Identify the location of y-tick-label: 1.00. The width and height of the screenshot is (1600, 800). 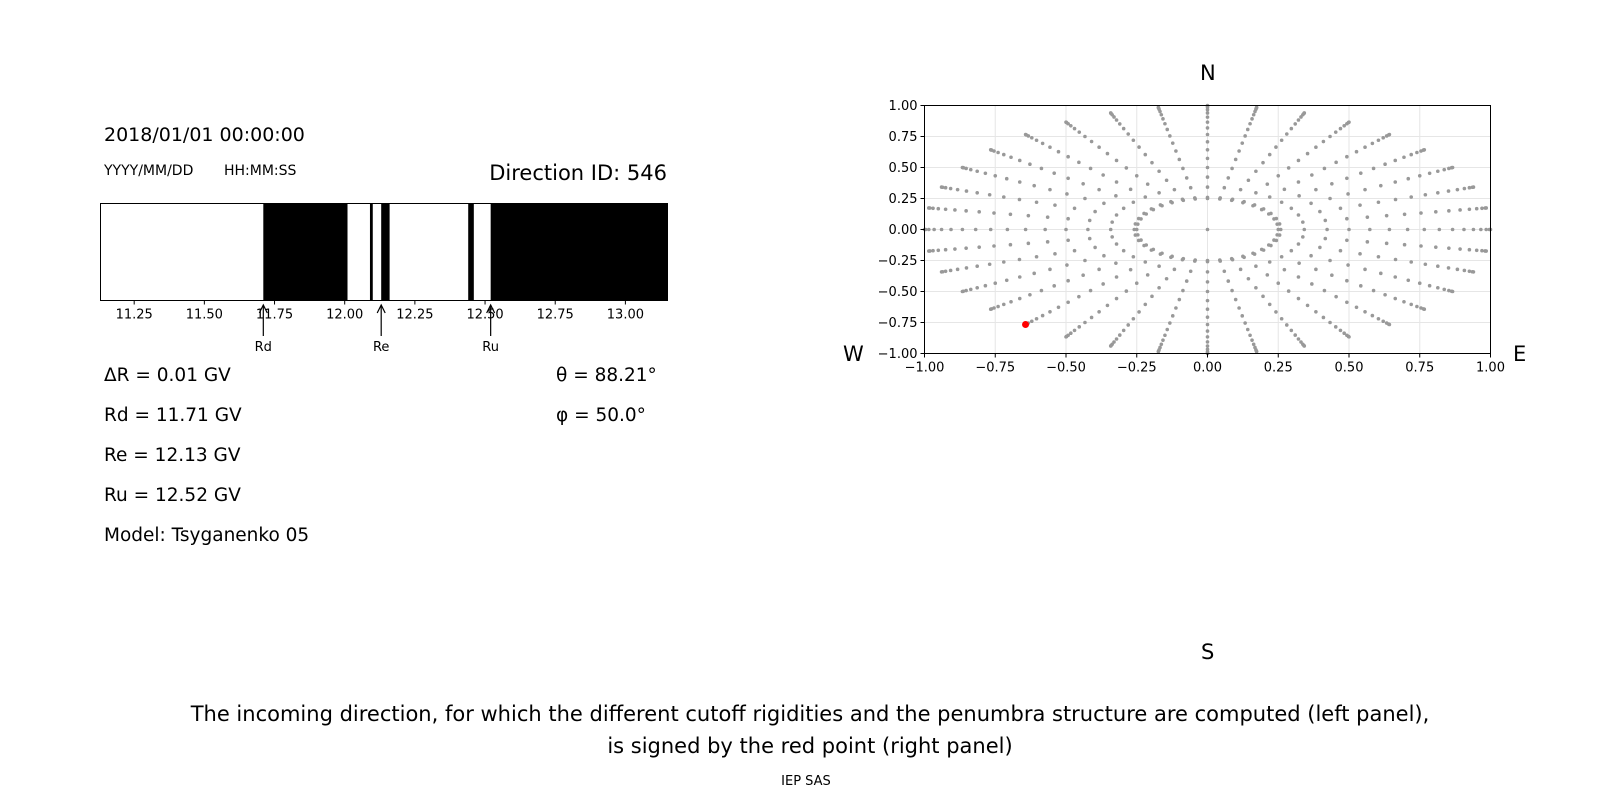
(903, 106).